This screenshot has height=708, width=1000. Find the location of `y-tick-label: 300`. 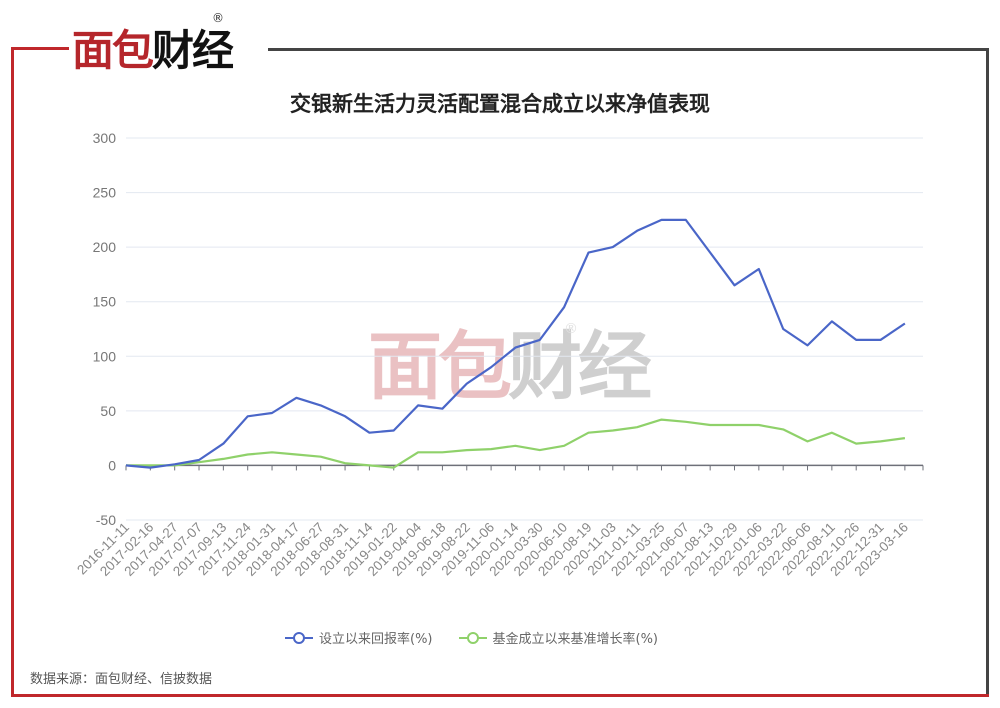

y-tick-label: 300 is located at coordinates (105, 138).